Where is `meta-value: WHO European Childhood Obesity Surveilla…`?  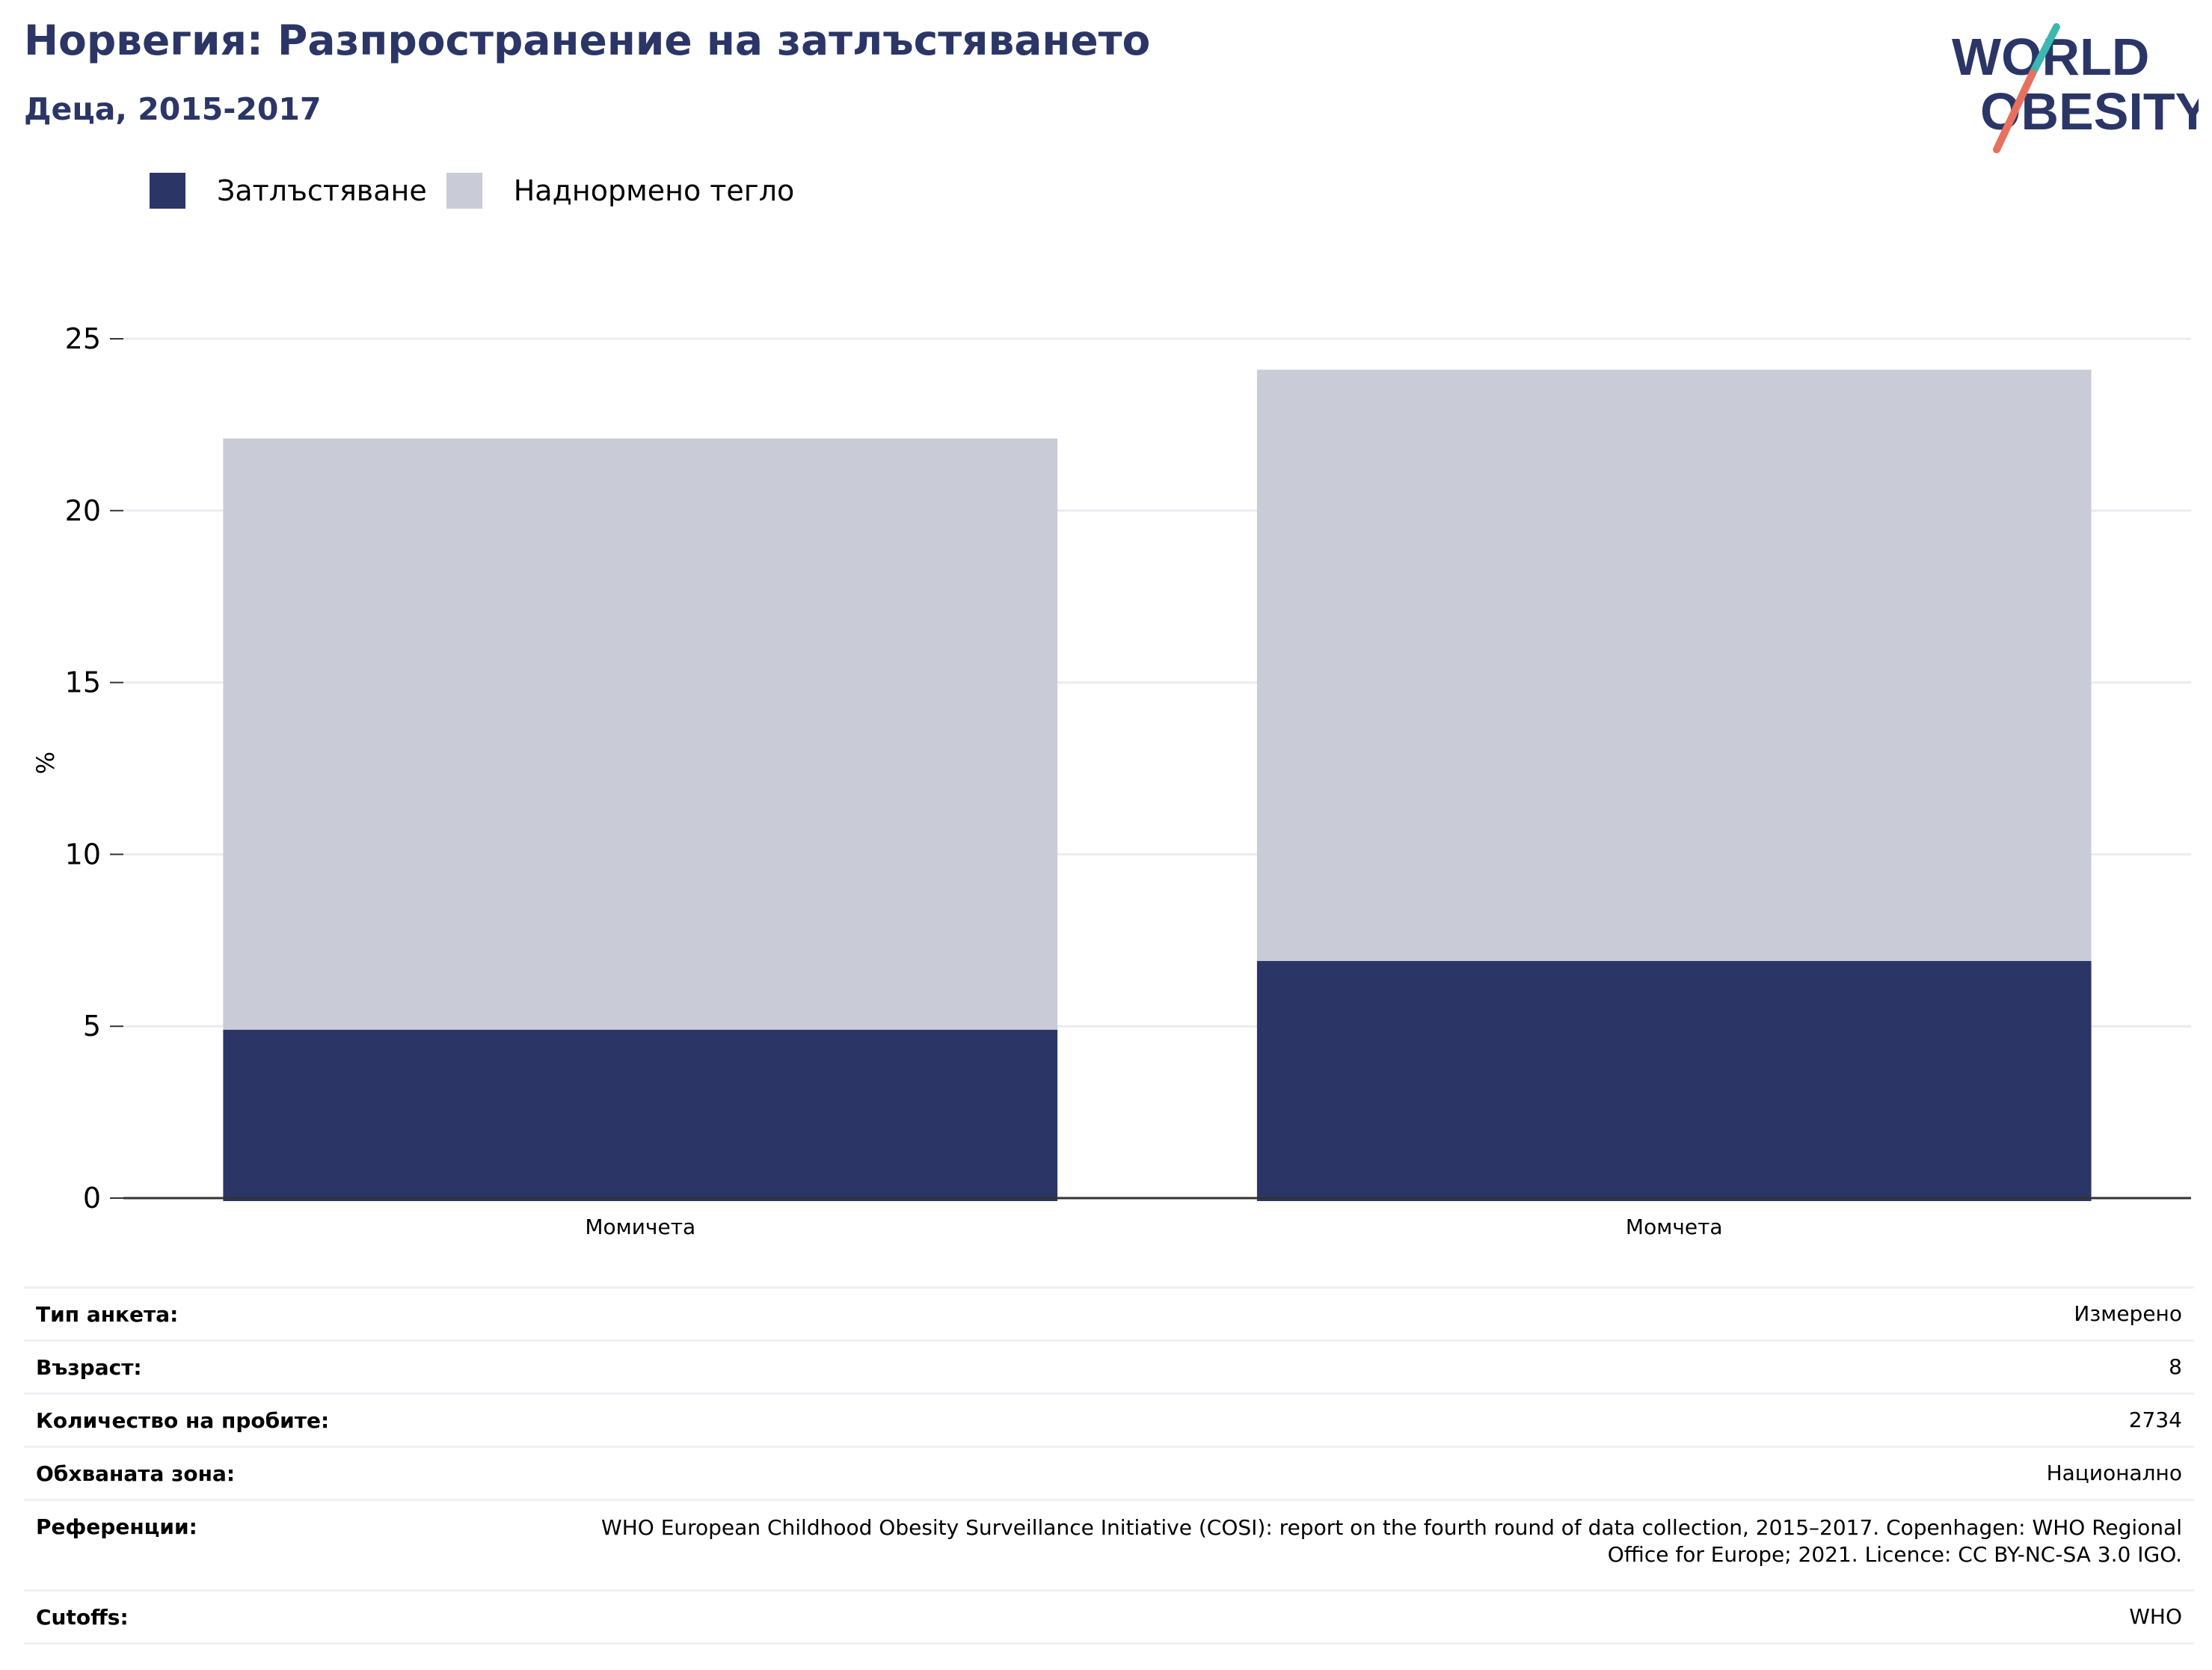
meta-value: WHO European Childhood Obesity Surveilla… is located at coordinates (1382, 1545).